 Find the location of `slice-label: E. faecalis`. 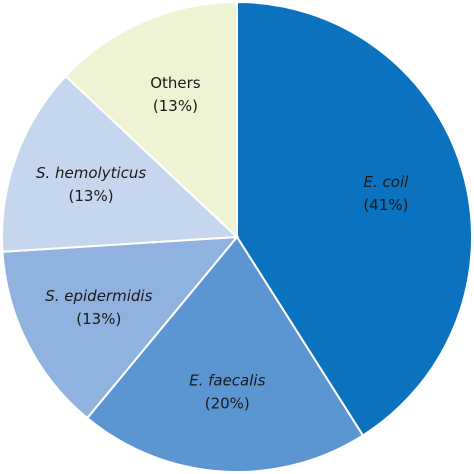

slice-label: E. faecalis is located at coordinates (227, 380).